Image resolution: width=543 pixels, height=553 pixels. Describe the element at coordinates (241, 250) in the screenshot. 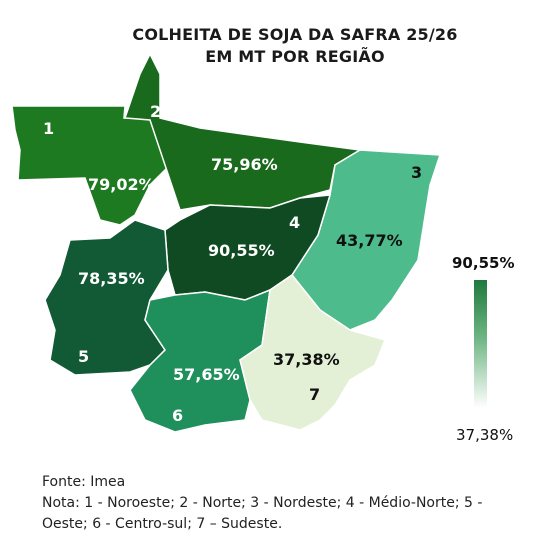

I see `region-4-value: 90,55%` at that location.